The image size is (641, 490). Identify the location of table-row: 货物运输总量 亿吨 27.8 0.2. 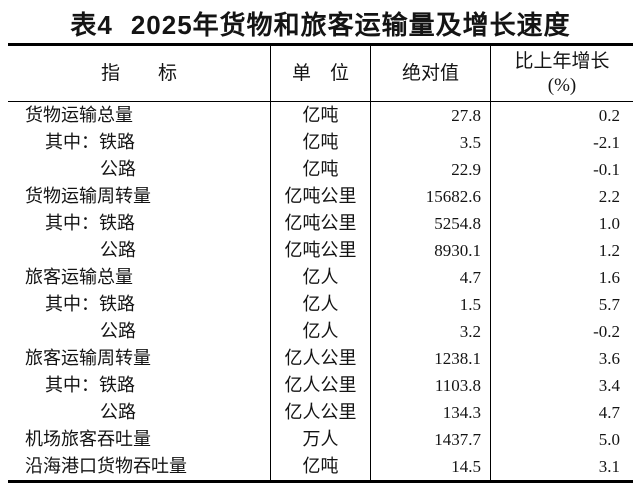
(320, 115).